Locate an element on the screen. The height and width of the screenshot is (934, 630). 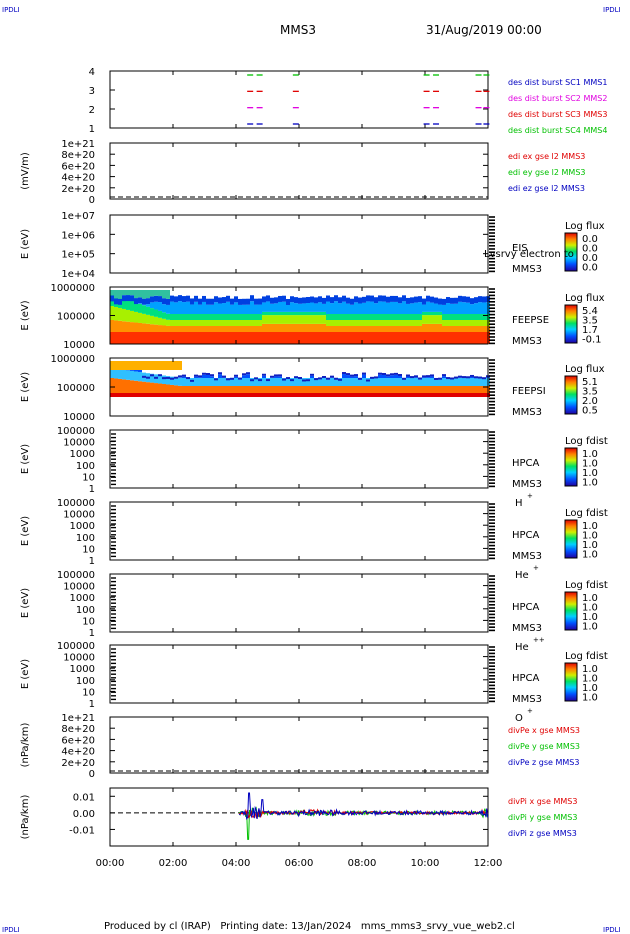
time-axis: 00:00 02:00 04:00 06:00 08:00 10:00 12:00 is located at coordinates (299, 863).